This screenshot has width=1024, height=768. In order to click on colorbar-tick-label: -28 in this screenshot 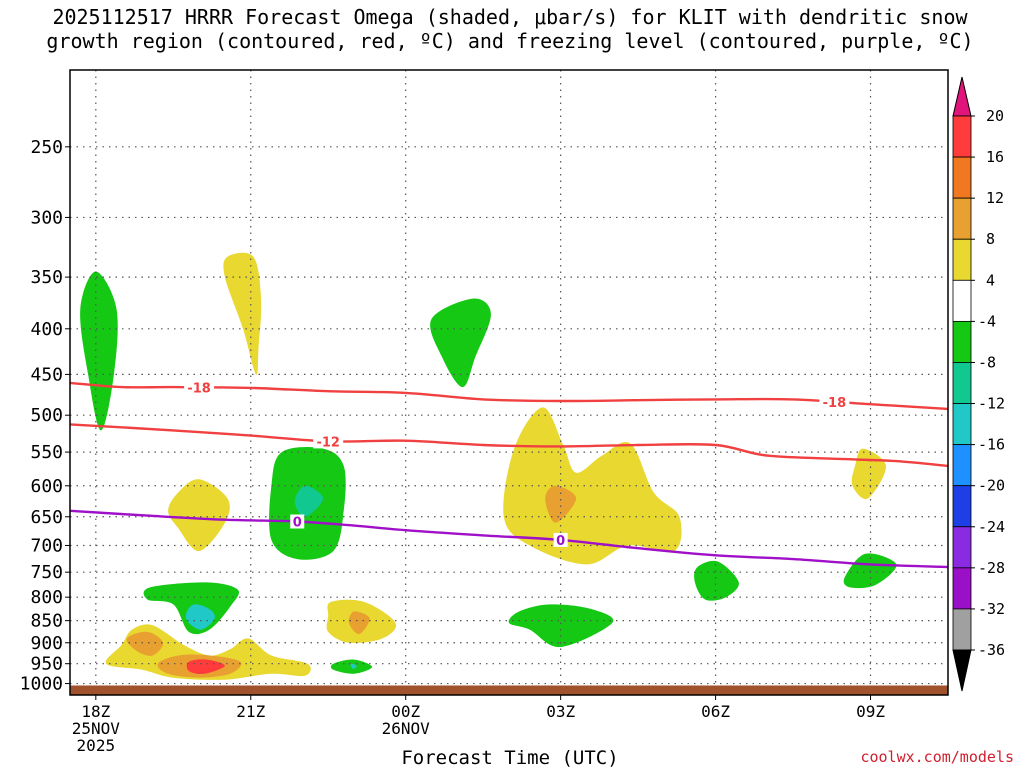, I will do `click(991, 568)`.